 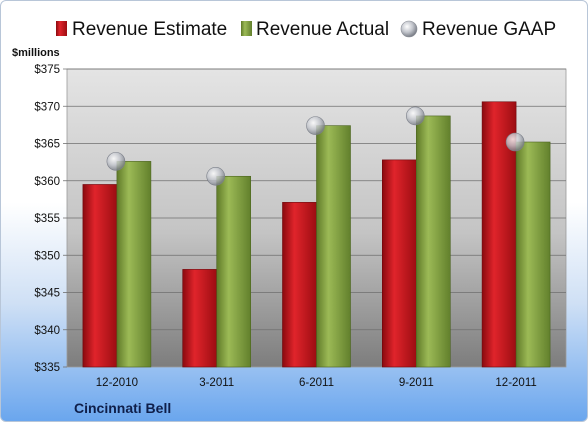 What do you see at coordinates (47, 256) in the screenshot?
I see `y-tick-label: $350` at bounding box center [47, 256].